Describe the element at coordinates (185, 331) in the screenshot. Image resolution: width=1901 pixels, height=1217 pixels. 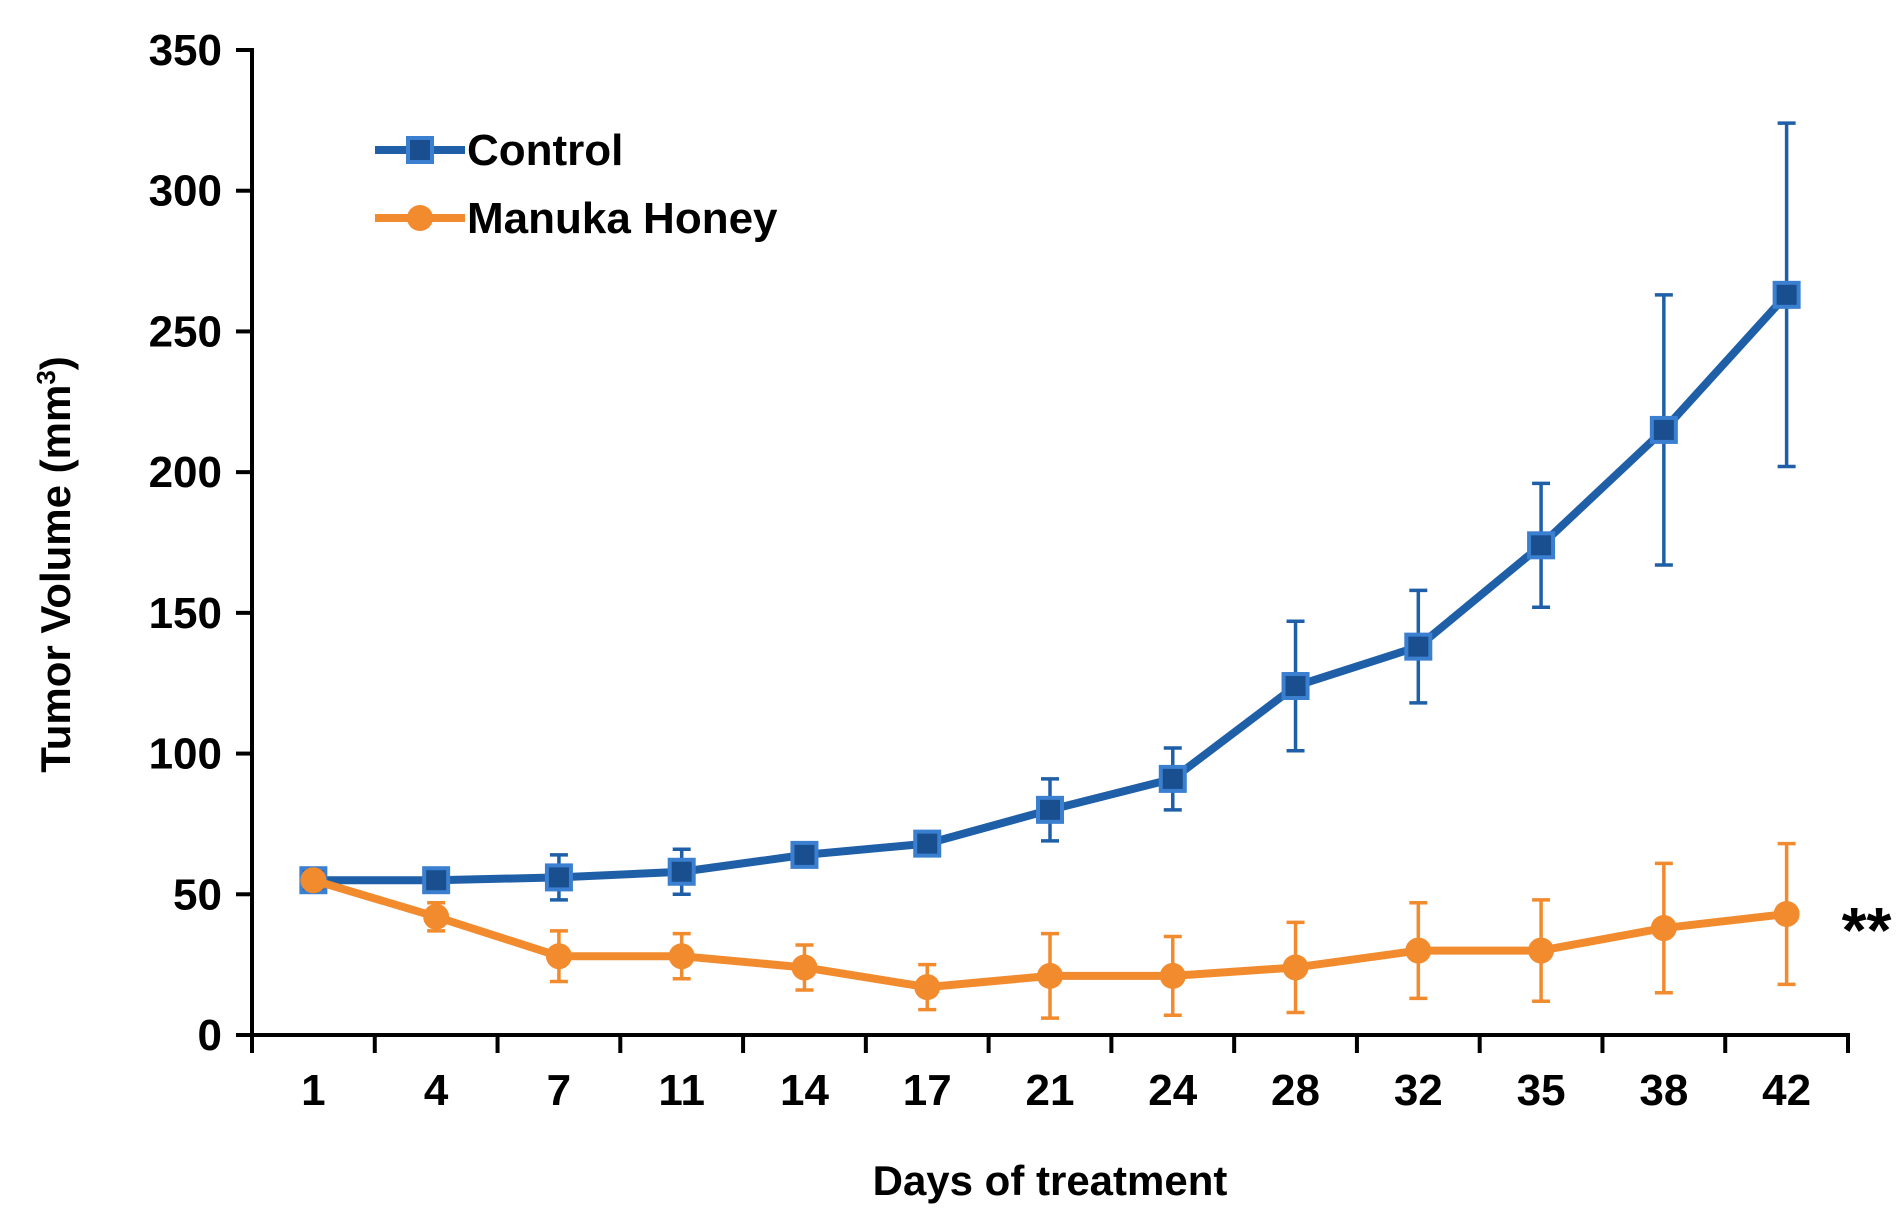
I see `y-tick-label: 250` at that location.